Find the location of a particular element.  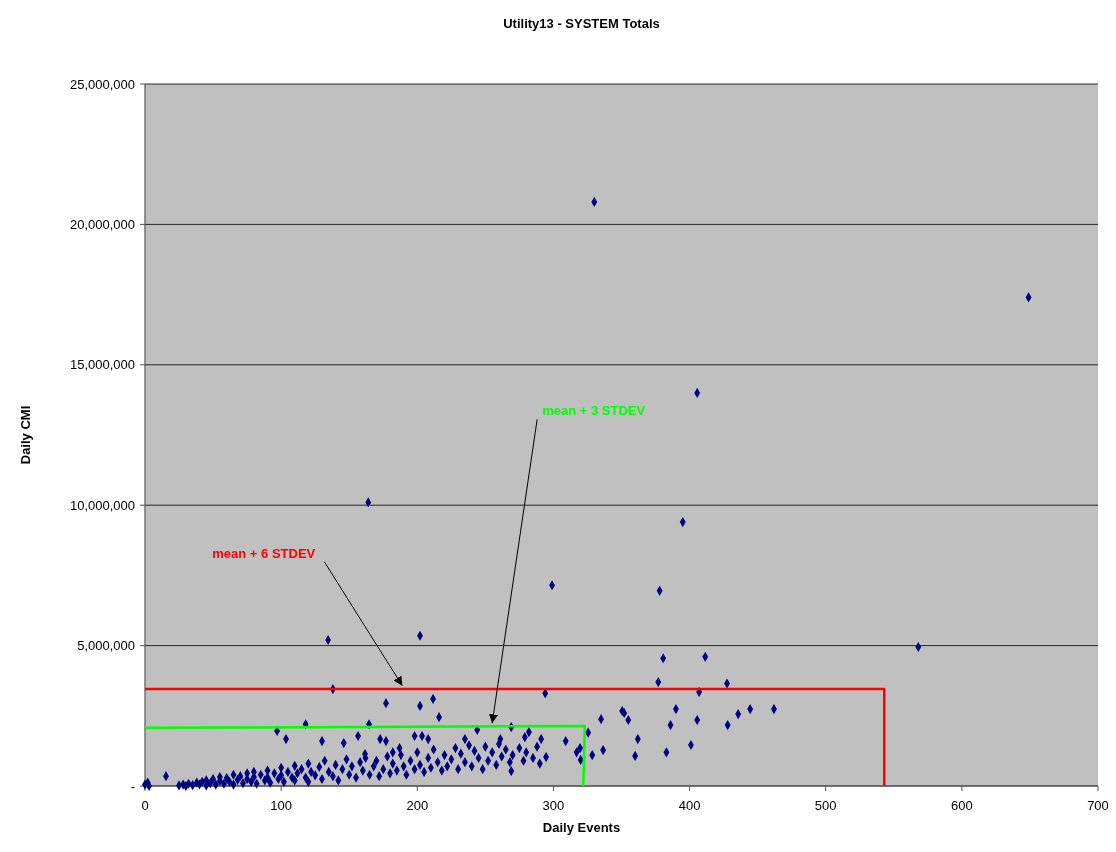

x-tick-label: 100 is located at coordinates (281, 805).